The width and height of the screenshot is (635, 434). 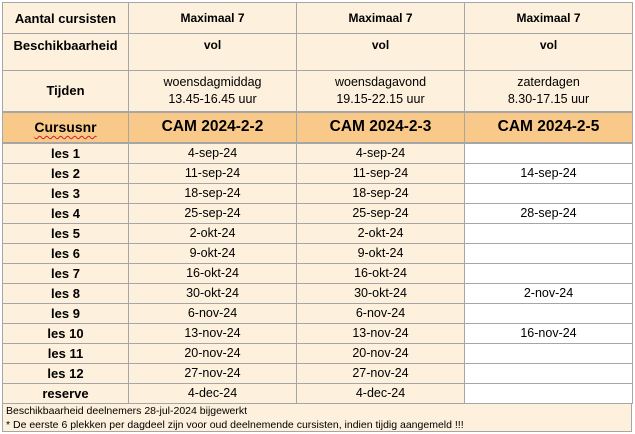 What do you see at coordinates (548, 81) in the screenshot?
I see `tijden-day-3: zaterdagen` at bounding box center [548, 81].